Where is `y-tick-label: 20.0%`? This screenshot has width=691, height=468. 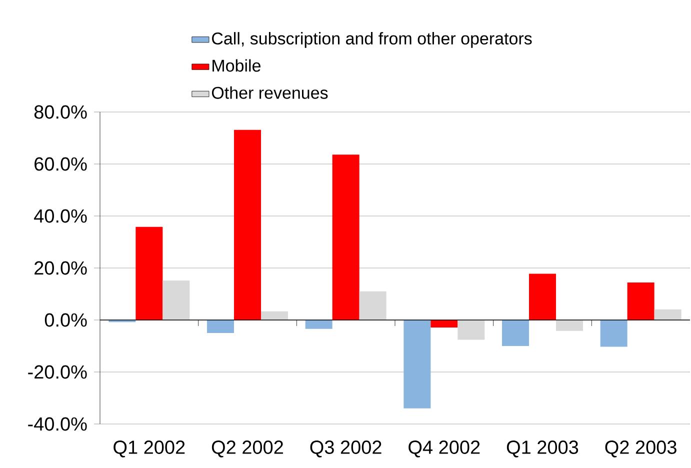 y-tick-label: 20.0% is located at coordinates (60, 268).